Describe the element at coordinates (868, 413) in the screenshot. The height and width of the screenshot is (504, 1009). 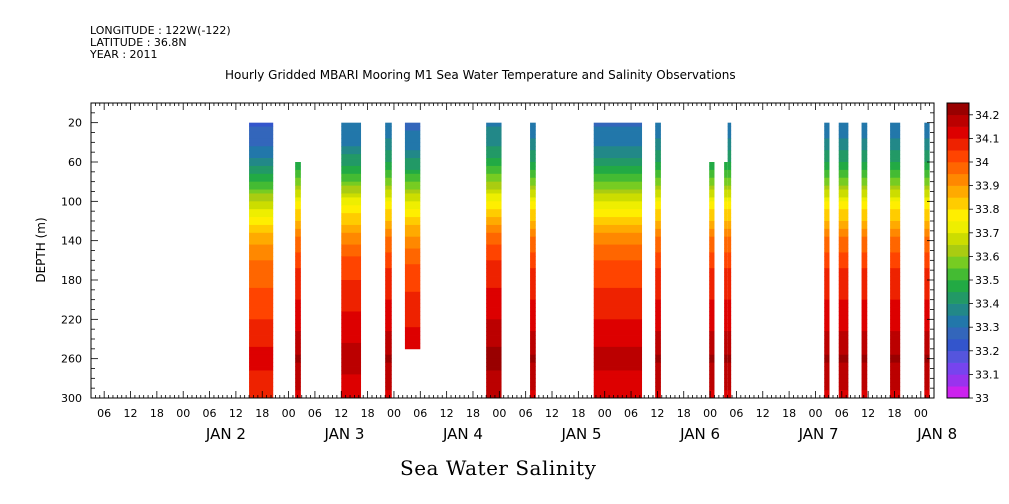
I see `x-tick-label: 12` at that location.